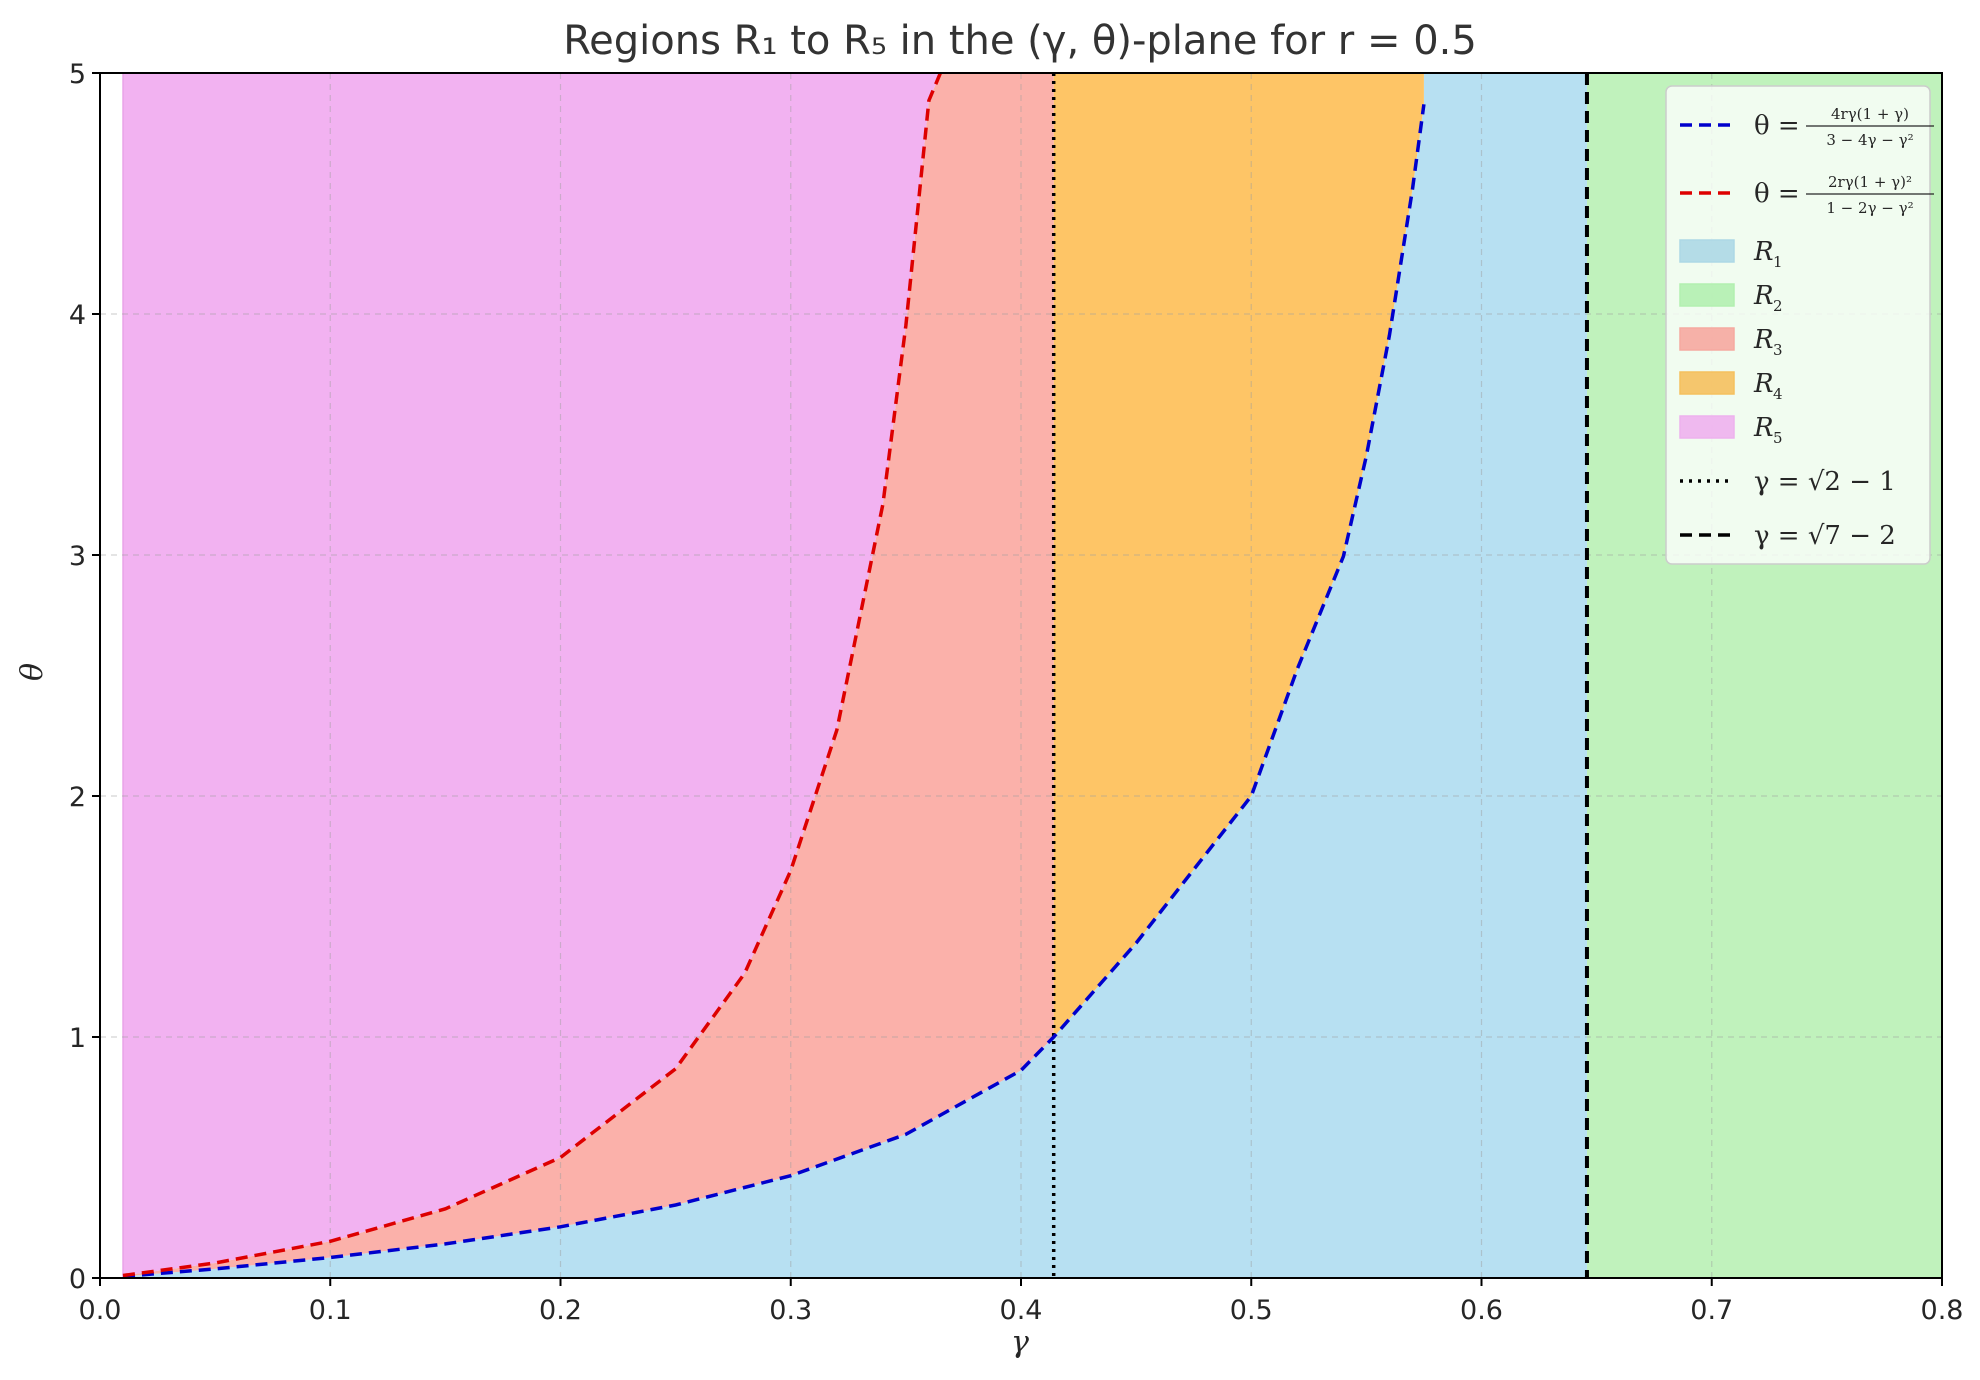 Image resolution: width=1980 pixels, height=1380 pixels. What do you see at coordinates (560, 1310) in the screenshot?
I see `x-tick-label: 0.2` at bounding box center [560, 1310].